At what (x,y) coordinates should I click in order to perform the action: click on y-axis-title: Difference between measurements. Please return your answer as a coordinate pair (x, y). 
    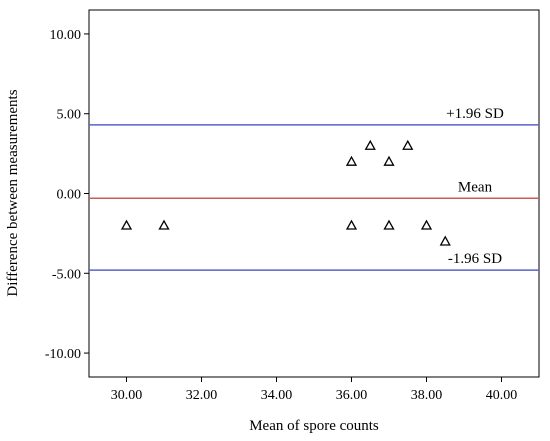
    Looking at the image, I should click on (13, 192).